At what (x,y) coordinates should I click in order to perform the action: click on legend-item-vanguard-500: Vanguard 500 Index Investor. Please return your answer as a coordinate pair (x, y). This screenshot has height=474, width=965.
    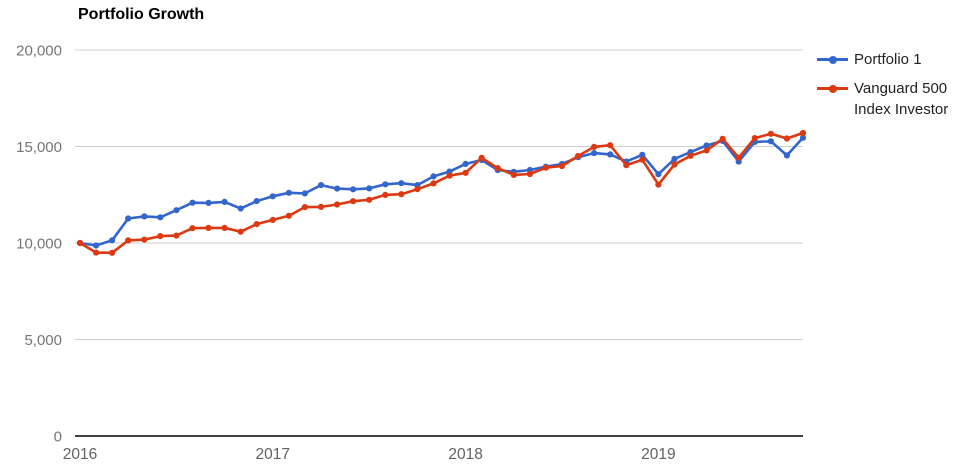
    Looking at the image, I should click on (890, 99).